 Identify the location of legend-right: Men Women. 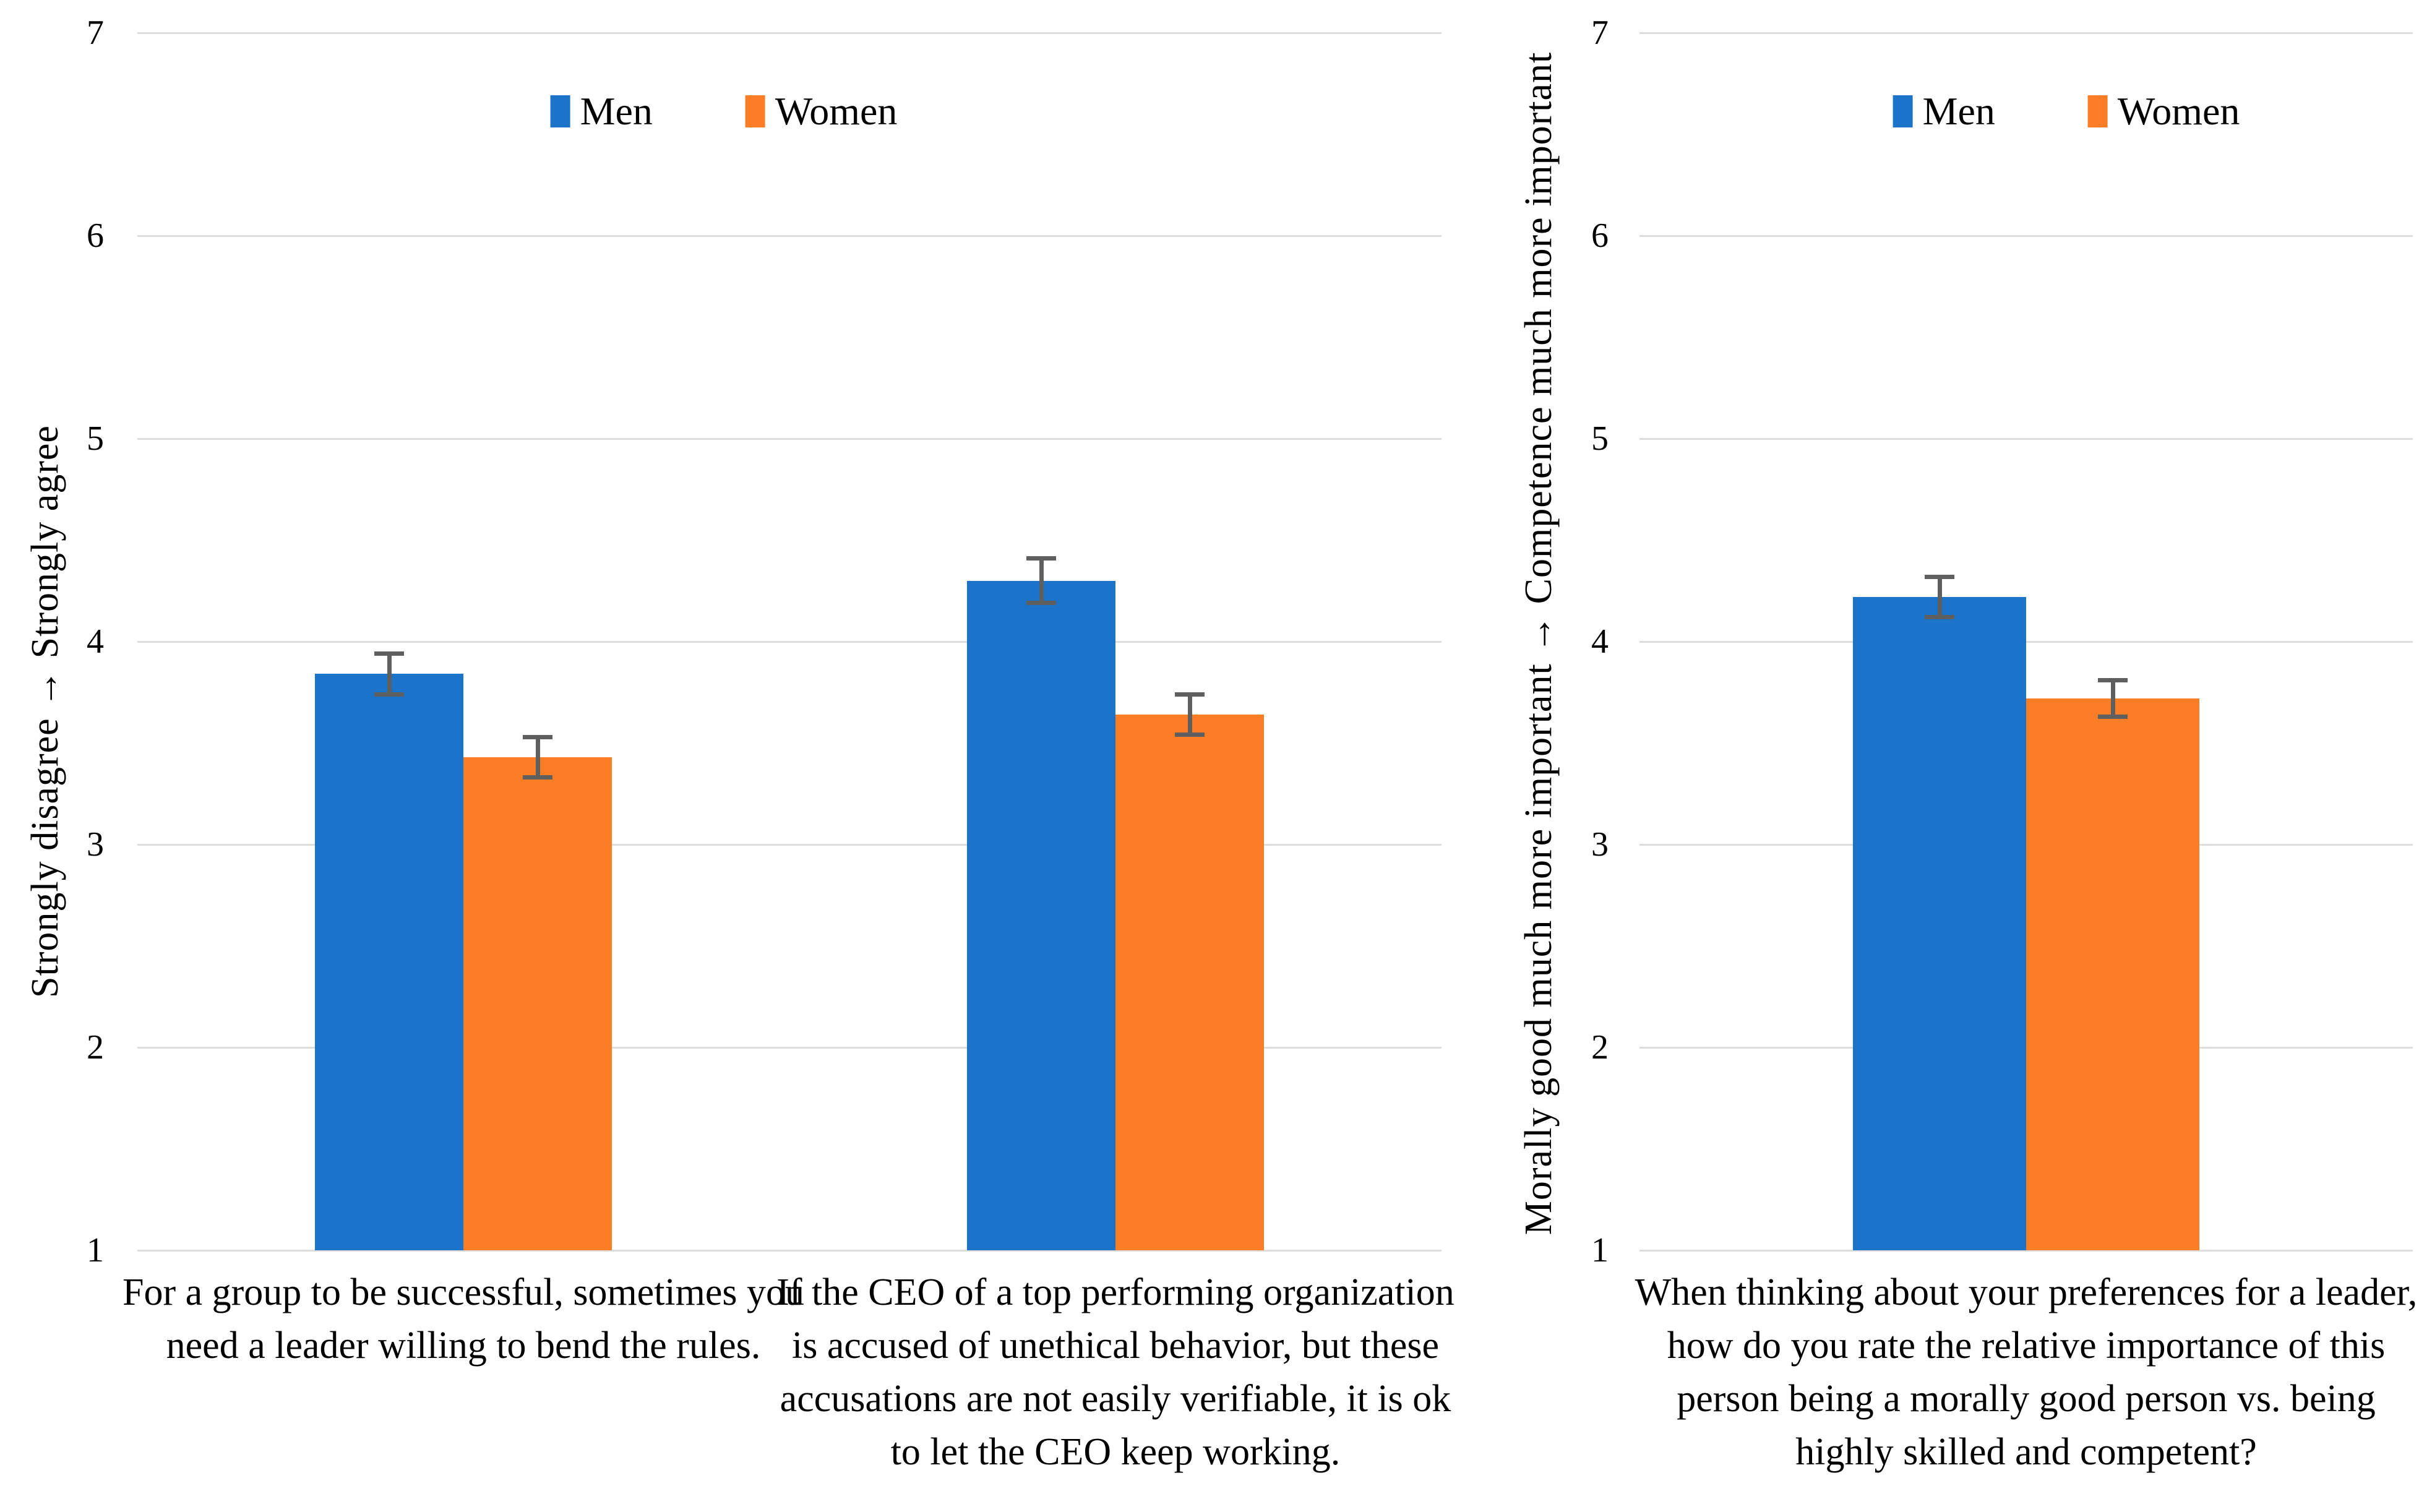
(2066, 112).